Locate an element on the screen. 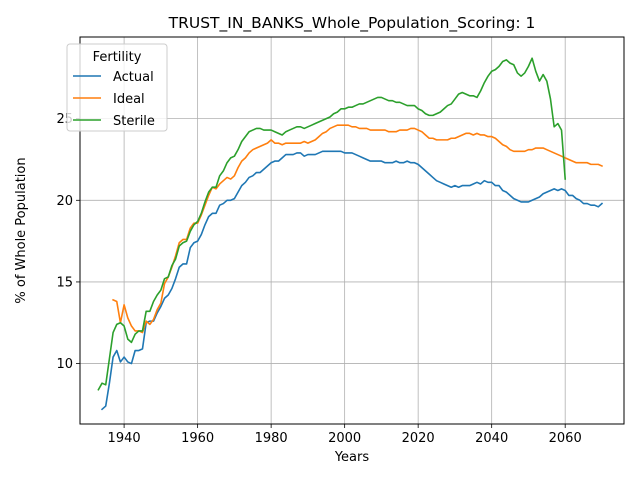 The image size is (640, 480). legend-box is located at coordinates (117, 87).